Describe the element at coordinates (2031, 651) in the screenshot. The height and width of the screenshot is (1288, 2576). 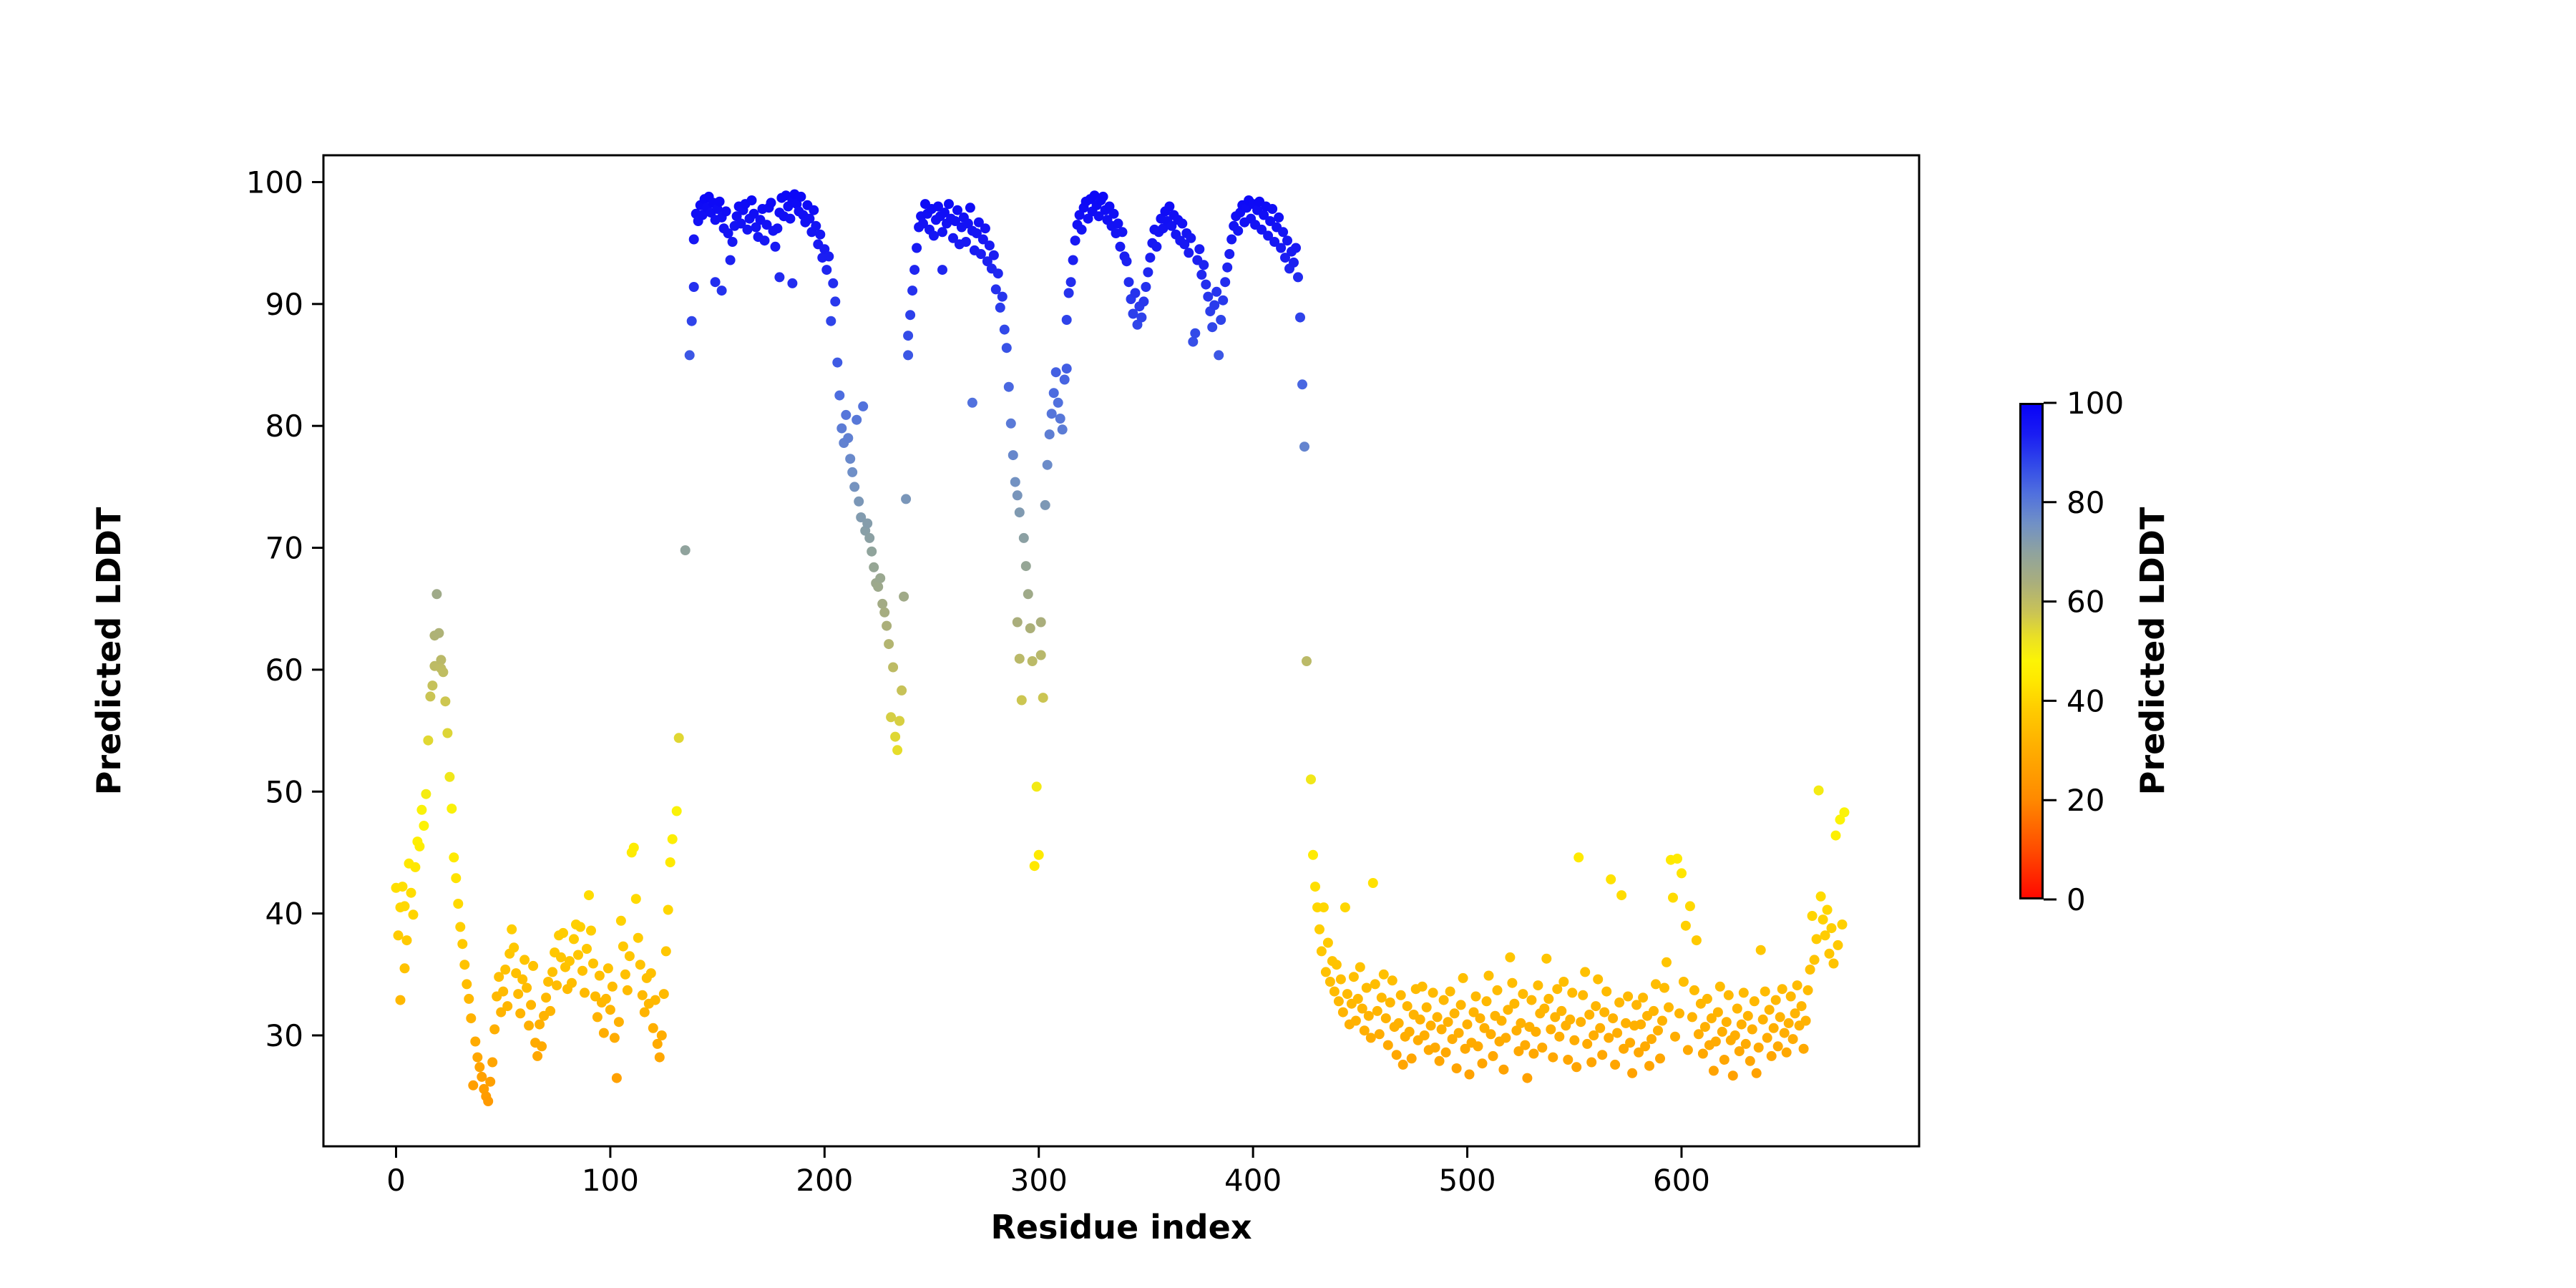
I see `colorbar` at that location.